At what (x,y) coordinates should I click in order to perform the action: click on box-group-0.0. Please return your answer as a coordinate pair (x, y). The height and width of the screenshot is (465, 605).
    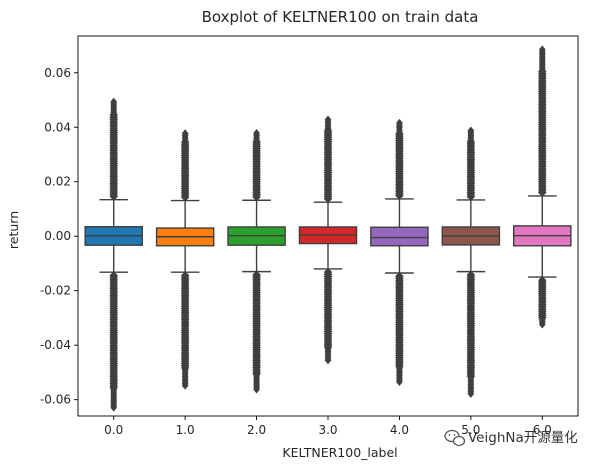
    Looking at the image, I should click on (113, 254).